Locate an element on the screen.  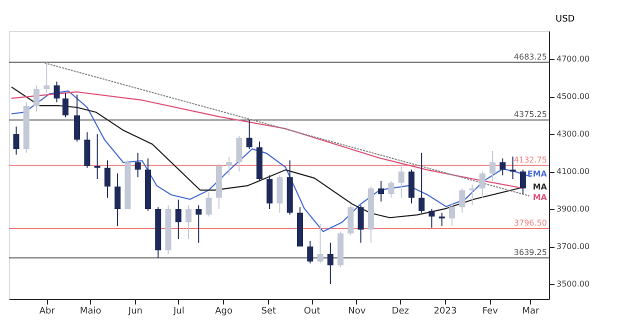
ref-line-label: 3796.50 is located at coordinates (530, 223).